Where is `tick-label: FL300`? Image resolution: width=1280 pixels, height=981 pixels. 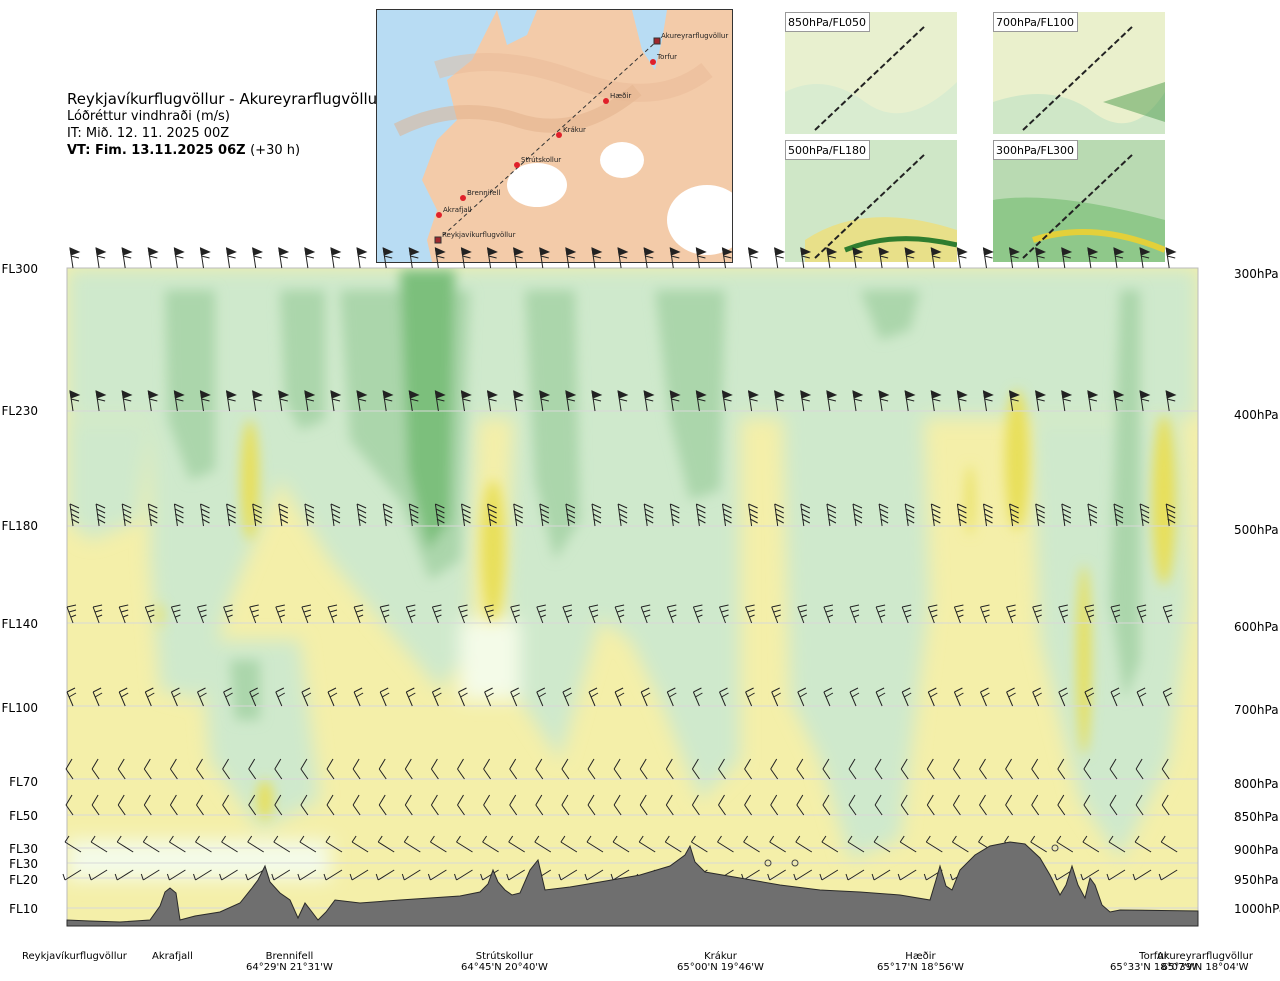
tick-label: FL300 is located at coordinates (20, 269).